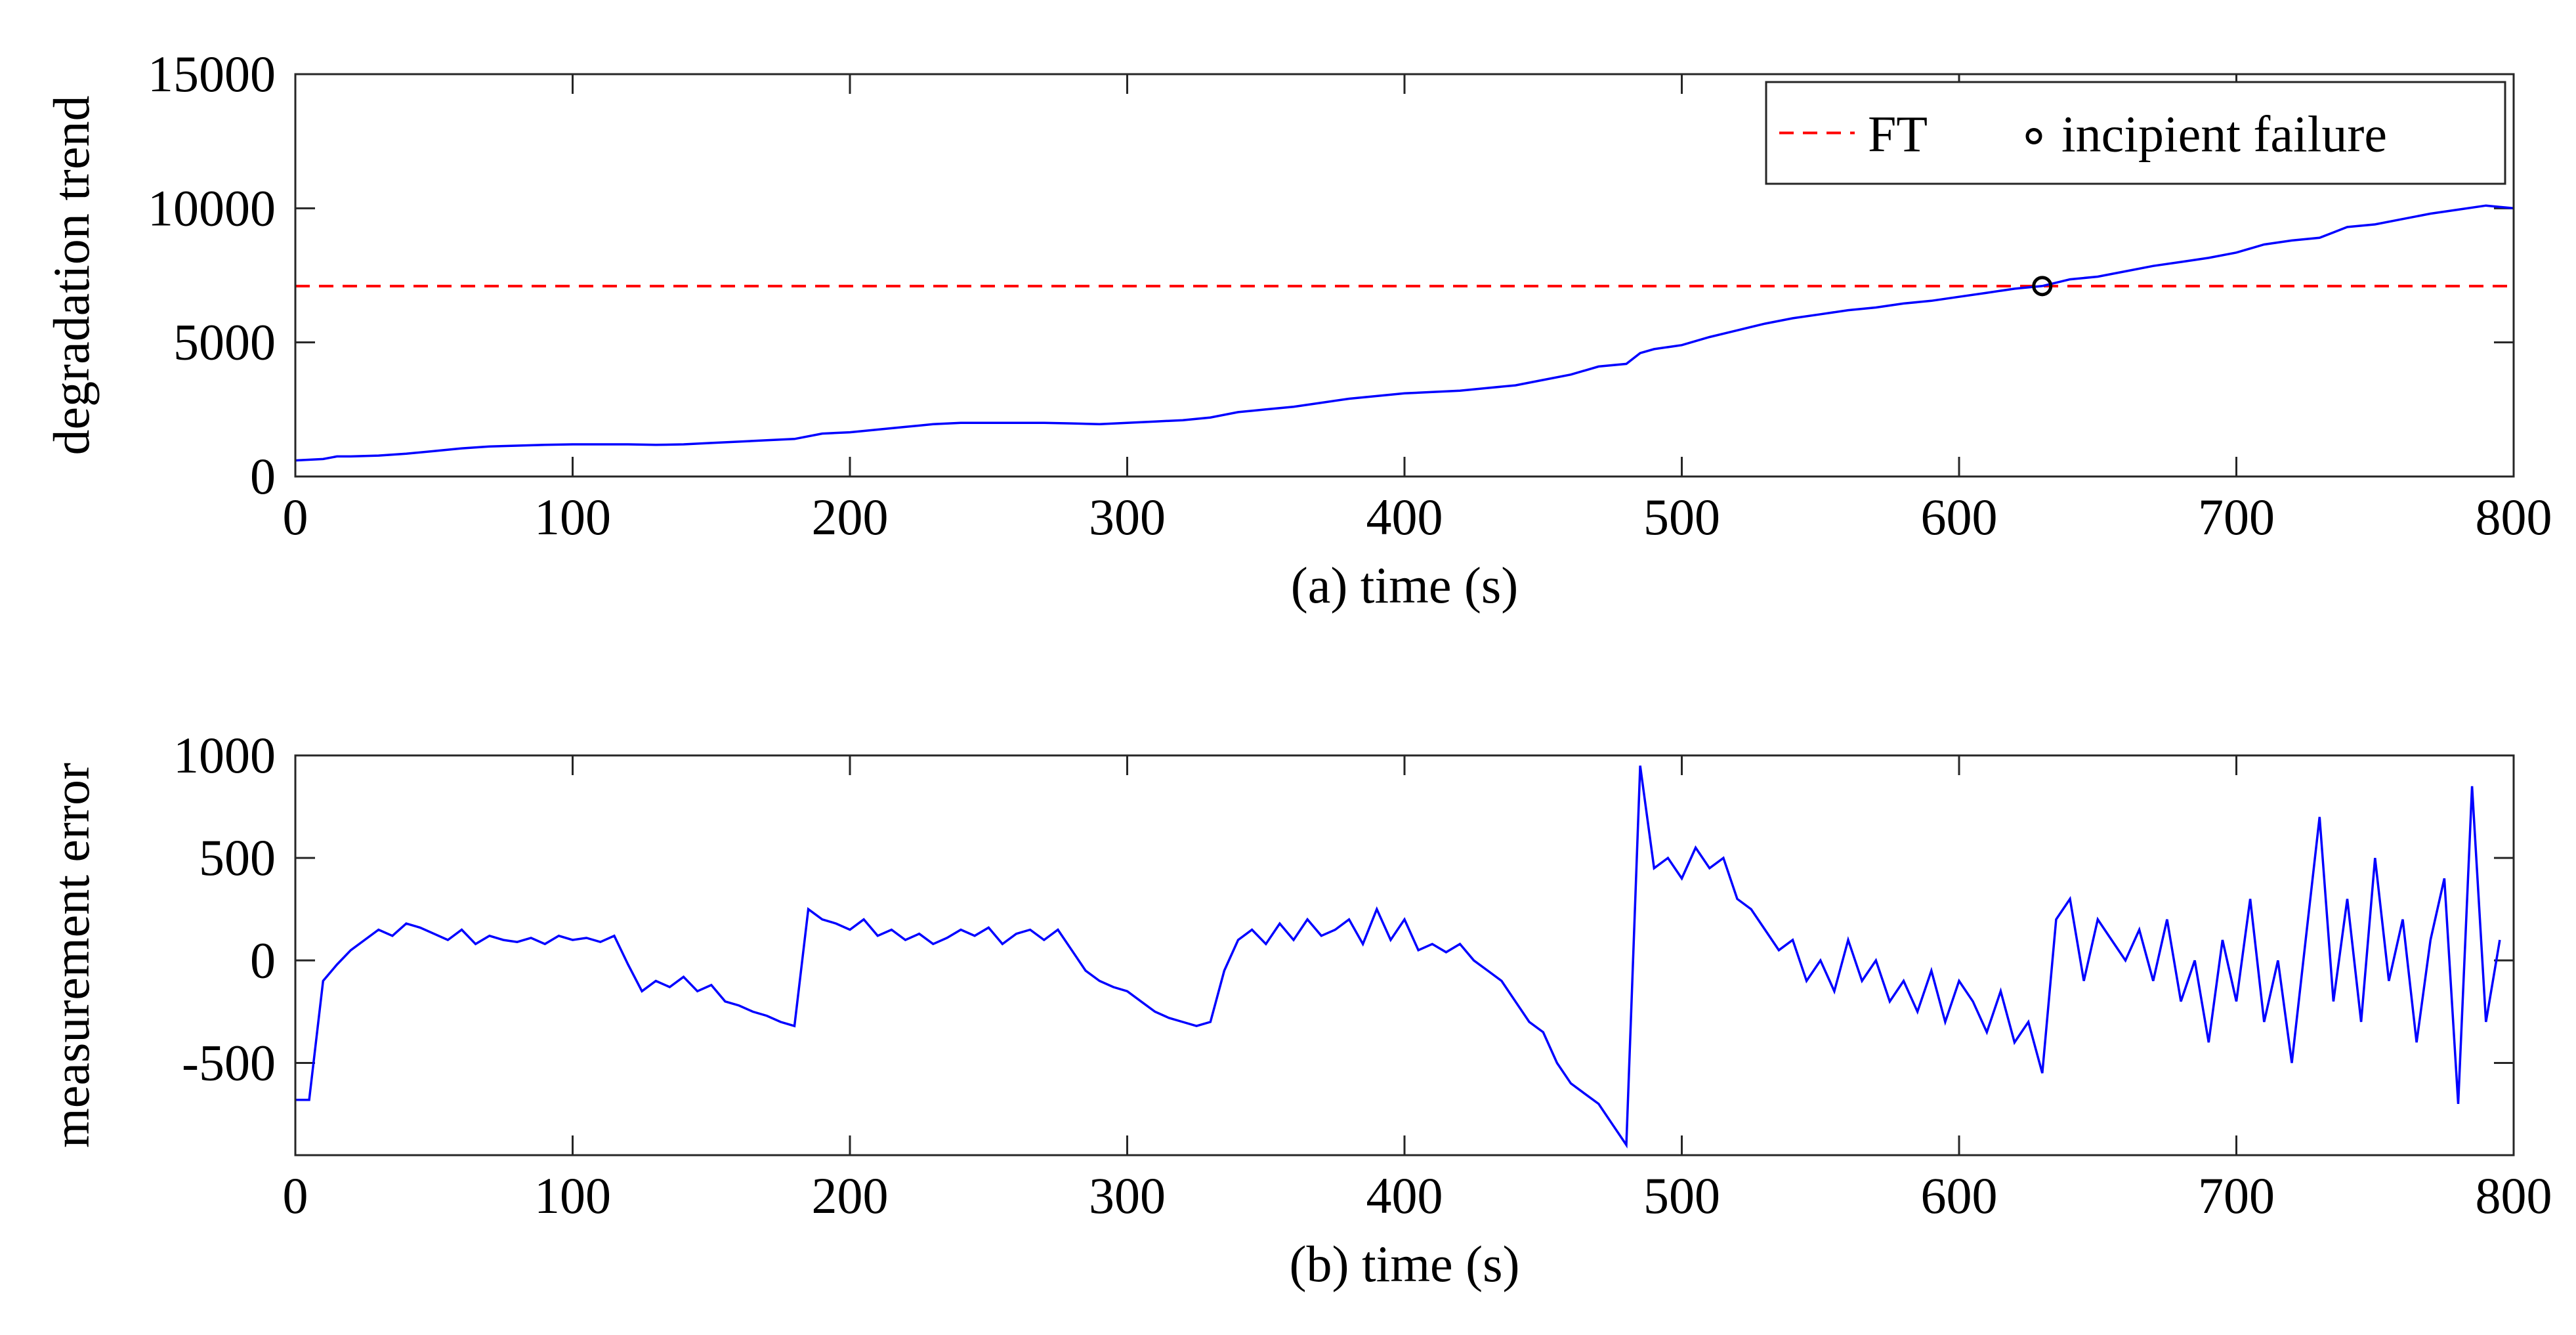 The image size is (2576, 1335). What do you see at coordinates (71, 276) in the screenshot?
I see `y-axis-label: degradation trend` at bounding box center [71, 276].